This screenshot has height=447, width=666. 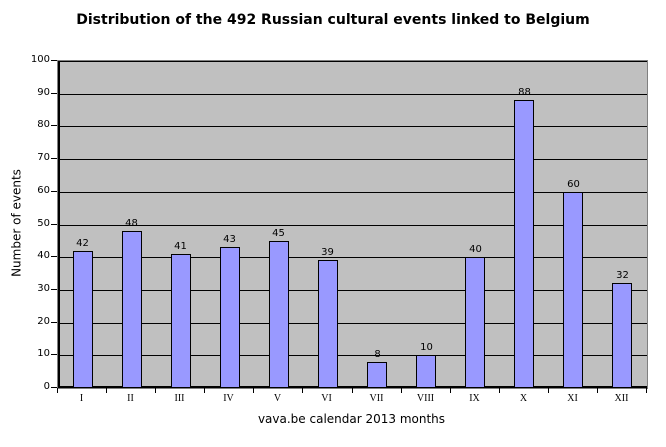 What do you see at coordinates (572, 398) in the screenshot?
I see `x-tick-label: XI` at bounding box center [572, 398].